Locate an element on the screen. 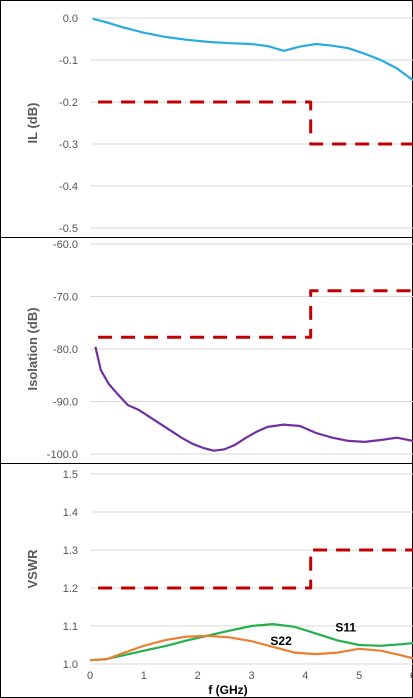 This screenshot has height=698, width=413. y-tick-label: 1.2 is located at coordinates (70, 589).